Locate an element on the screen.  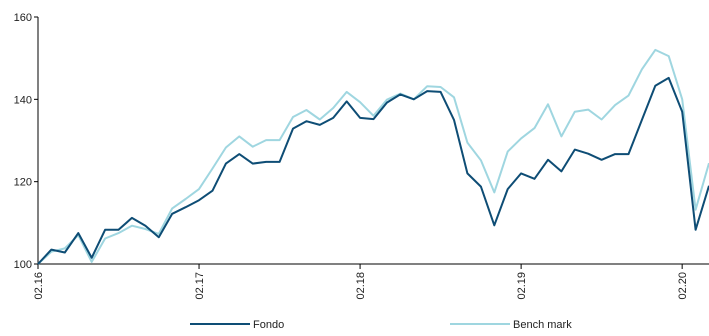
x-tick-label: 02.17 is located at coordinates (200, 286).